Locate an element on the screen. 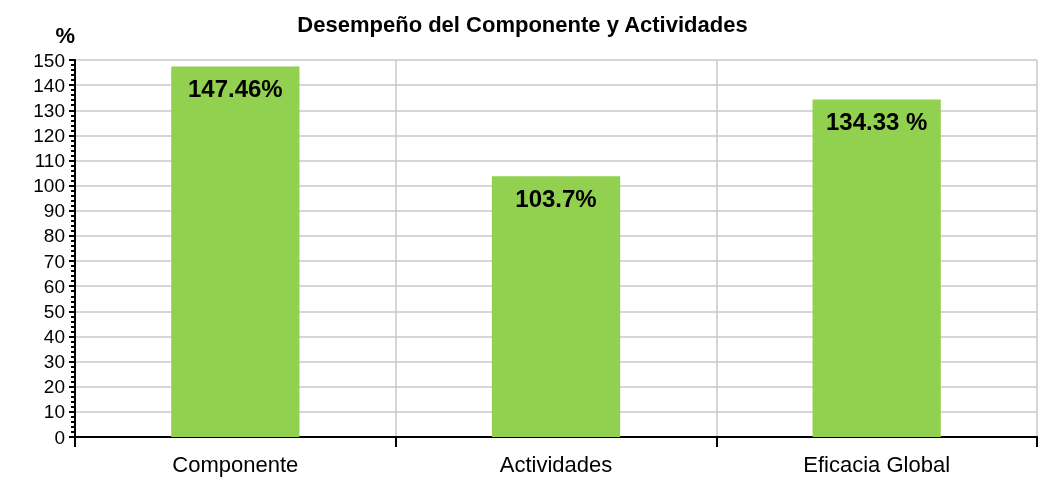 This screenshot has width=1045, height=481. y-tick-label: 40 is located at coordinates (54, 336).